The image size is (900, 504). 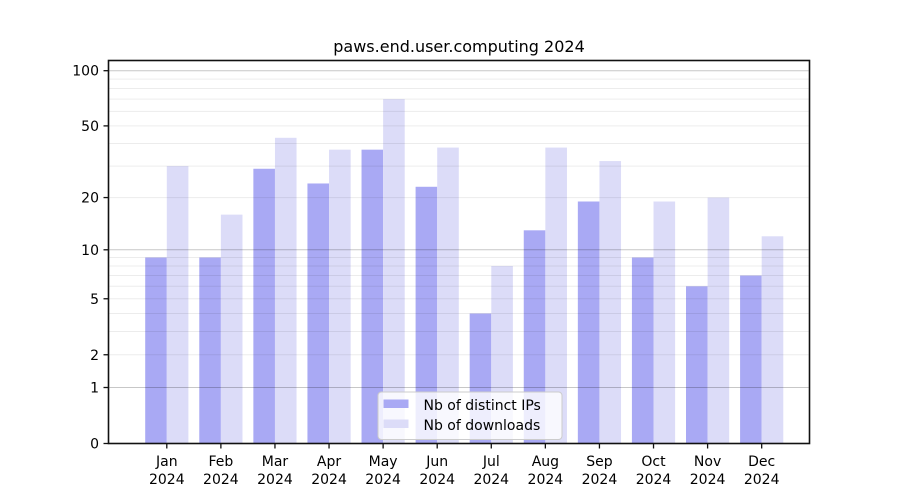 What do you see at coordinates (275, 471) in the screenshot?
I see `x-tick-label-mar: Mar 2024` at bounding box center [275, 471].